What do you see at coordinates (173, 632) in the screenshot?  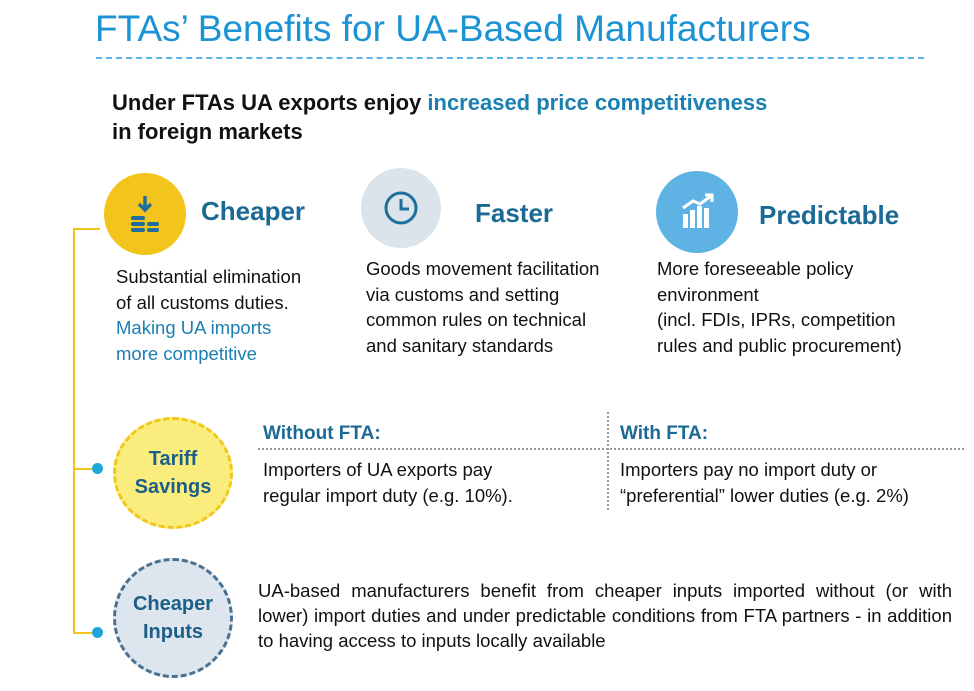 I see `cheaper-inputs-label-line2: Inputs` at bounding box center [173, 632].